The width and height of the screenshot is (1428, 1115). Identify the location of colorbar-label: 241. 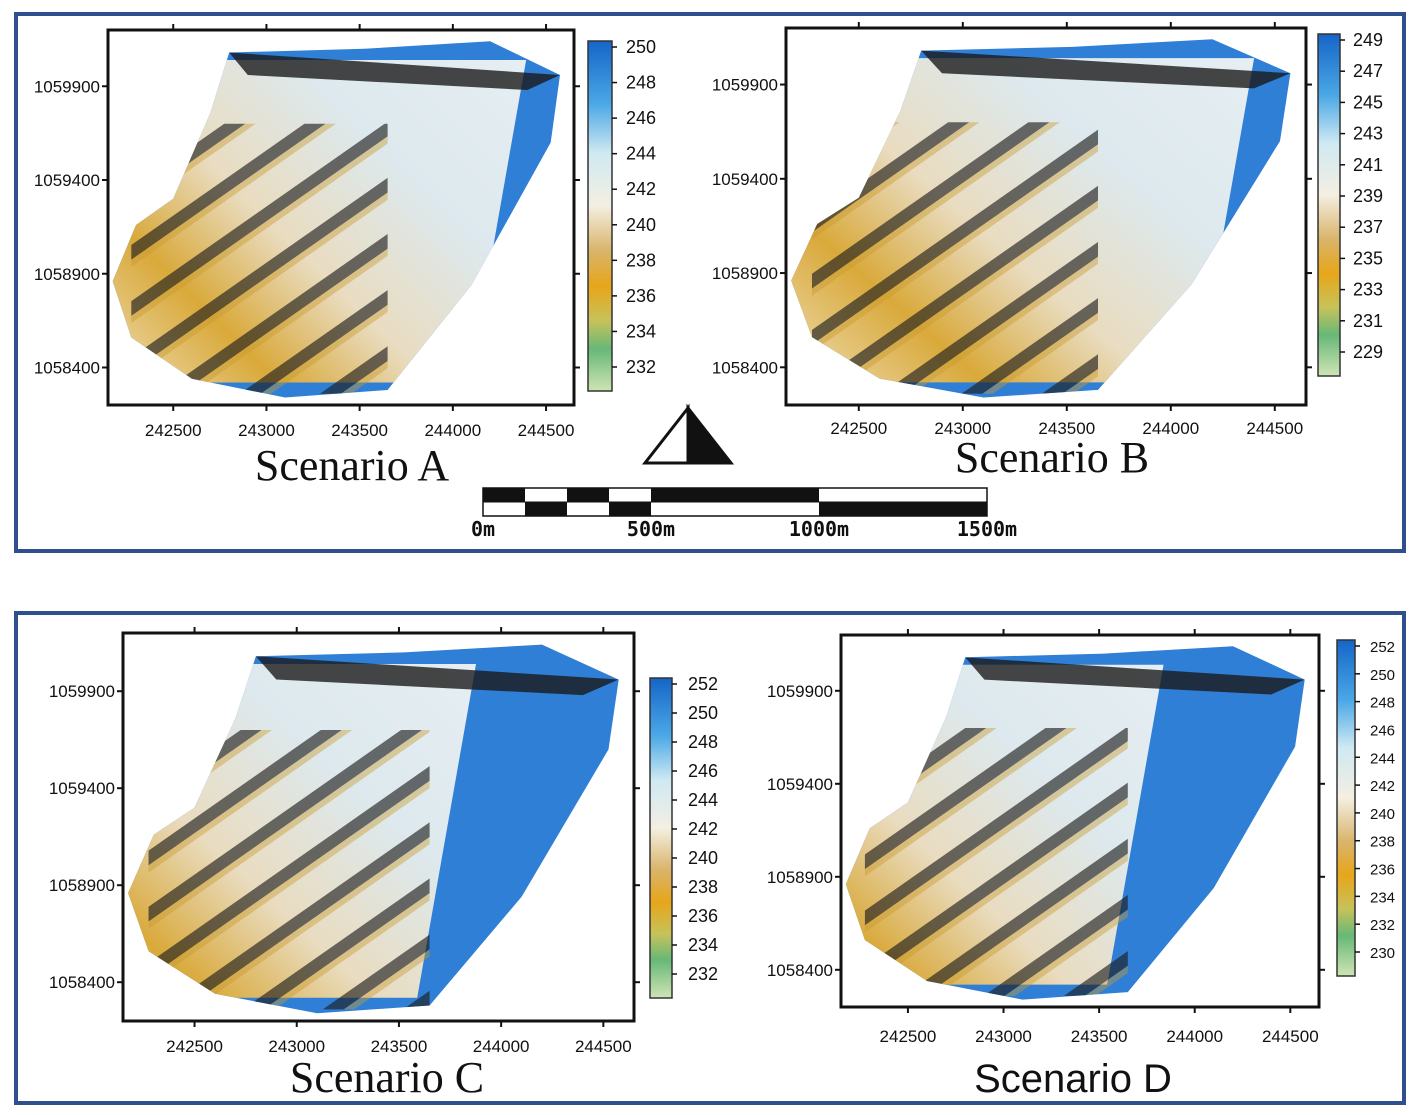
(1368, 165).